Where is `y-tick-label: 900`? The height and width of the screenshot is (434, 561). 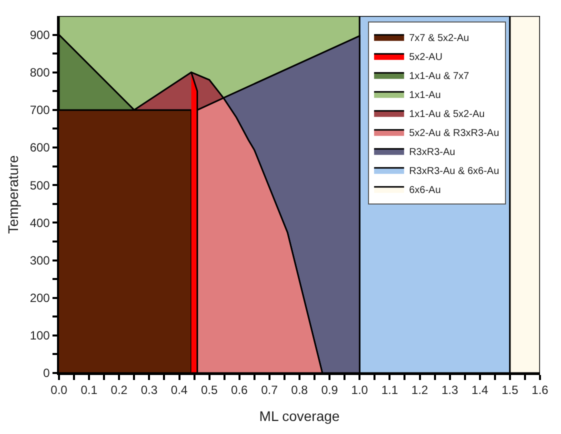
y-tick-label: 900 is located at coordinates (40, 35).